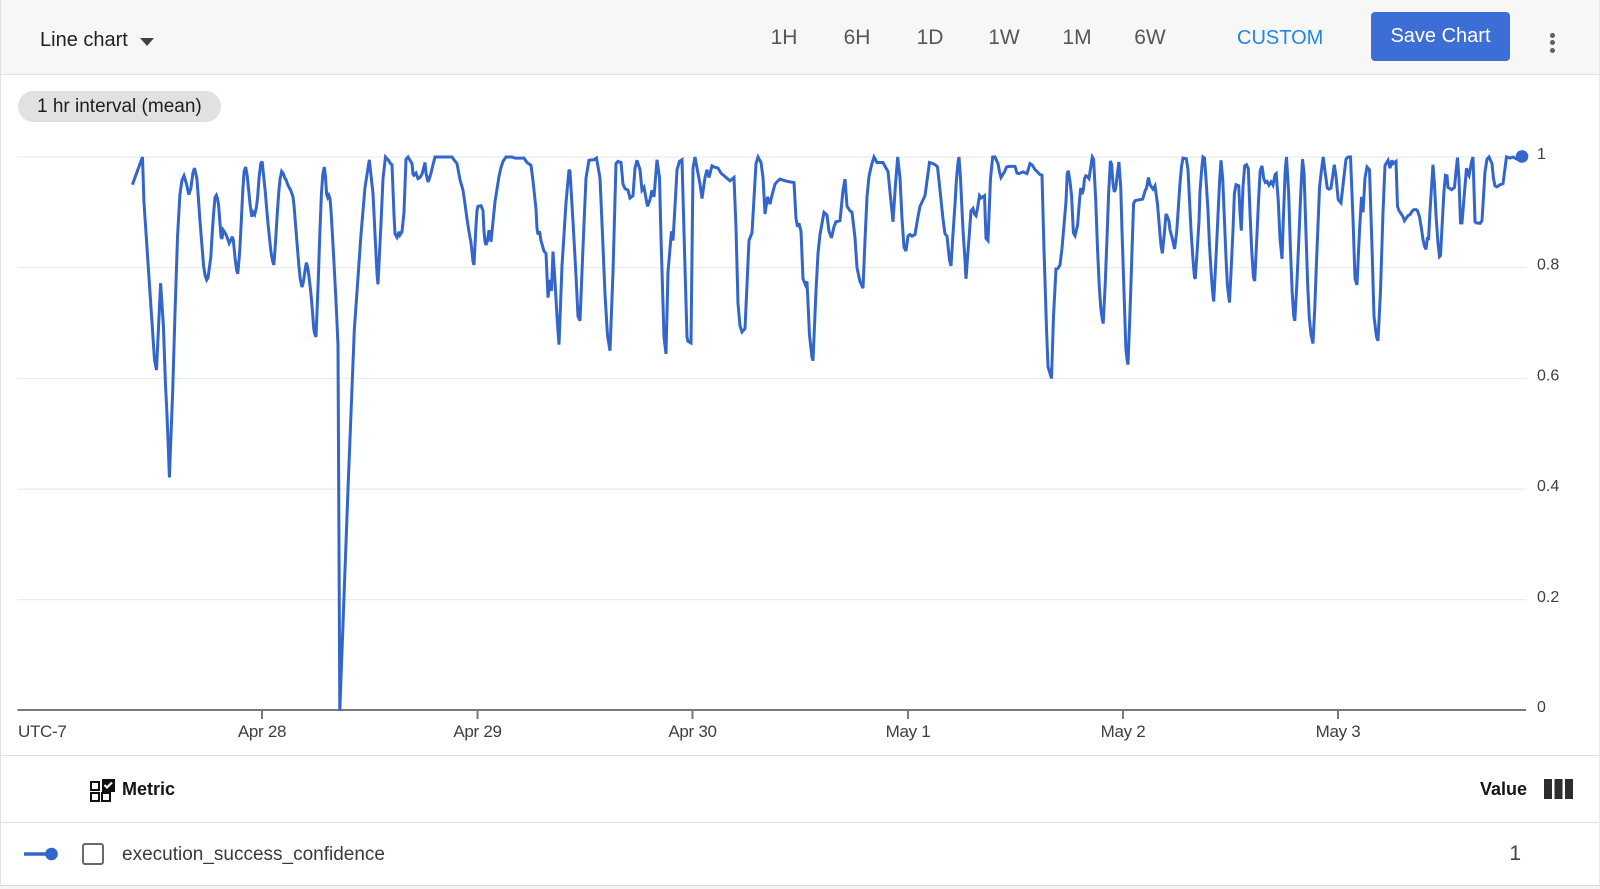 The height and width of the screenshot is (889, 1600). Describe the element at coordinates (477, 731) in the screenshot. I see `svg-text: Apr 29` at that location.